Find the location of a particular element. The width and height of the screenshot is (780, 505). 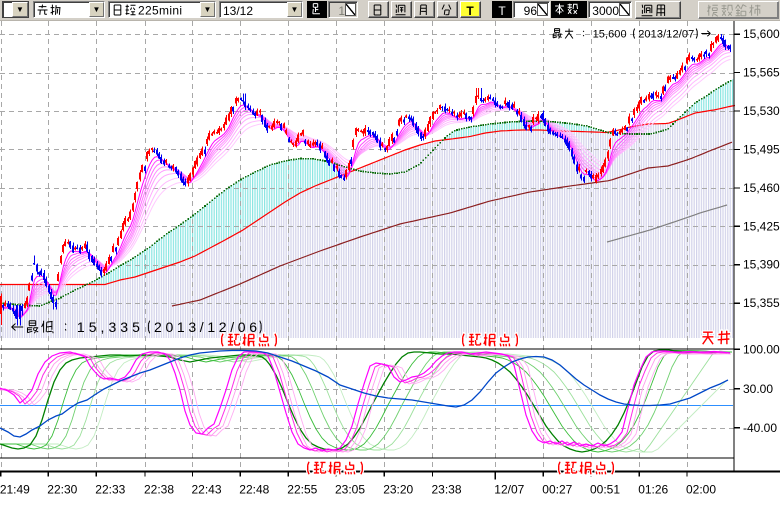

svg-text: 23:20 is located at coordinates (398, 490).